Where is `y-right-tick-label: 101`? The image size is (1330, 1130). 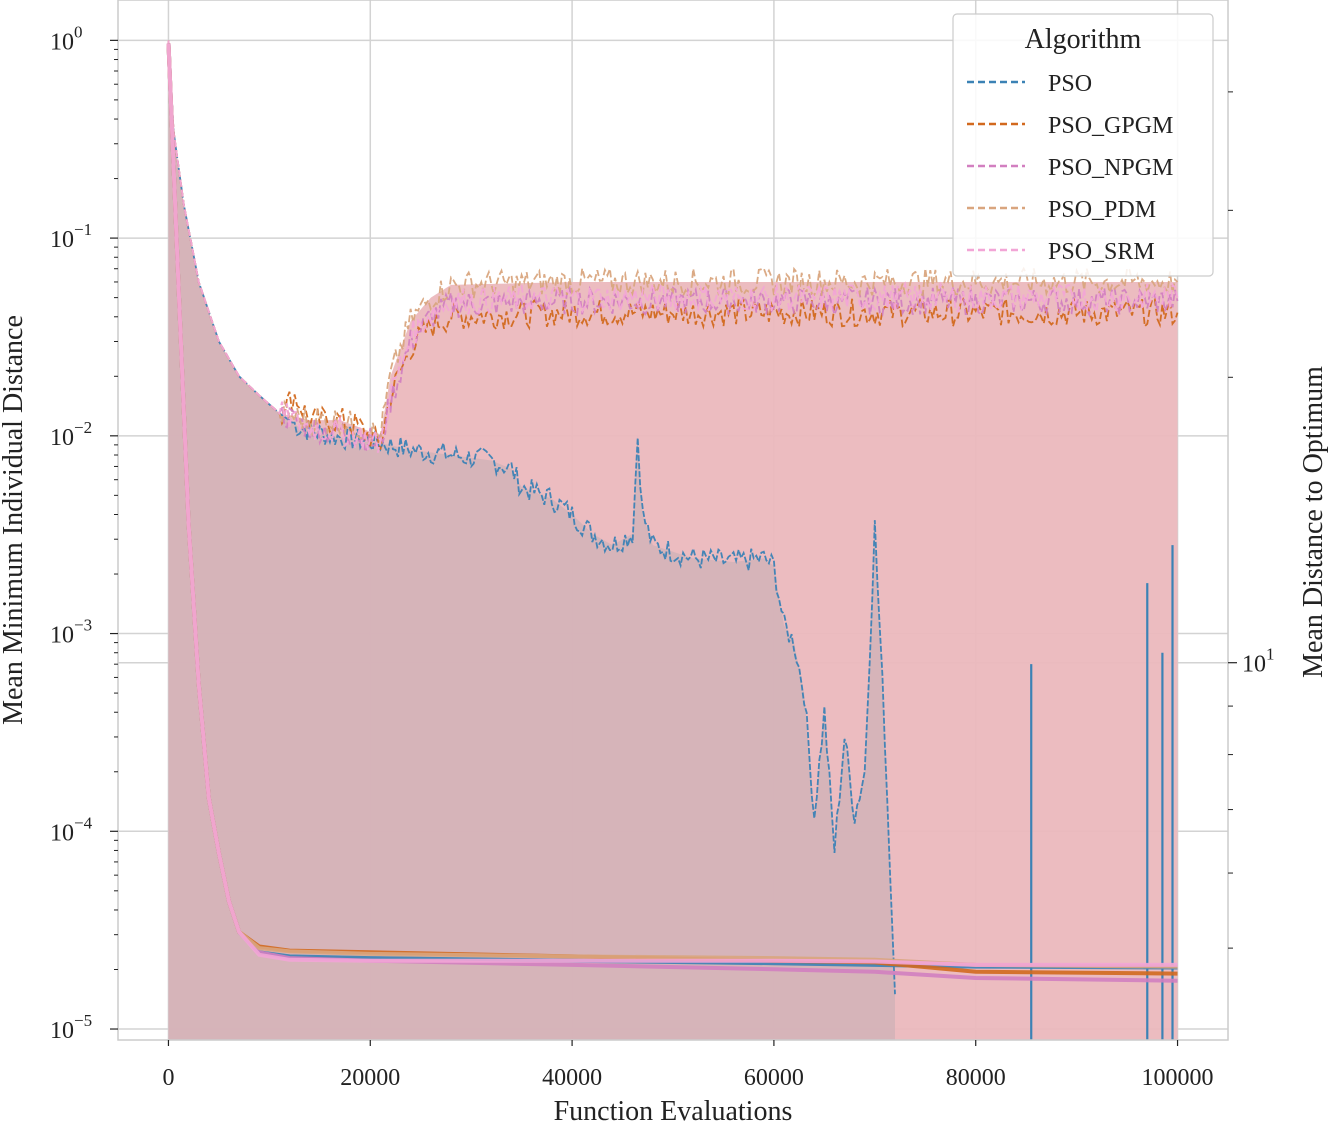
y-right-tick-label: 101 is located at coordinates (1258, 661).